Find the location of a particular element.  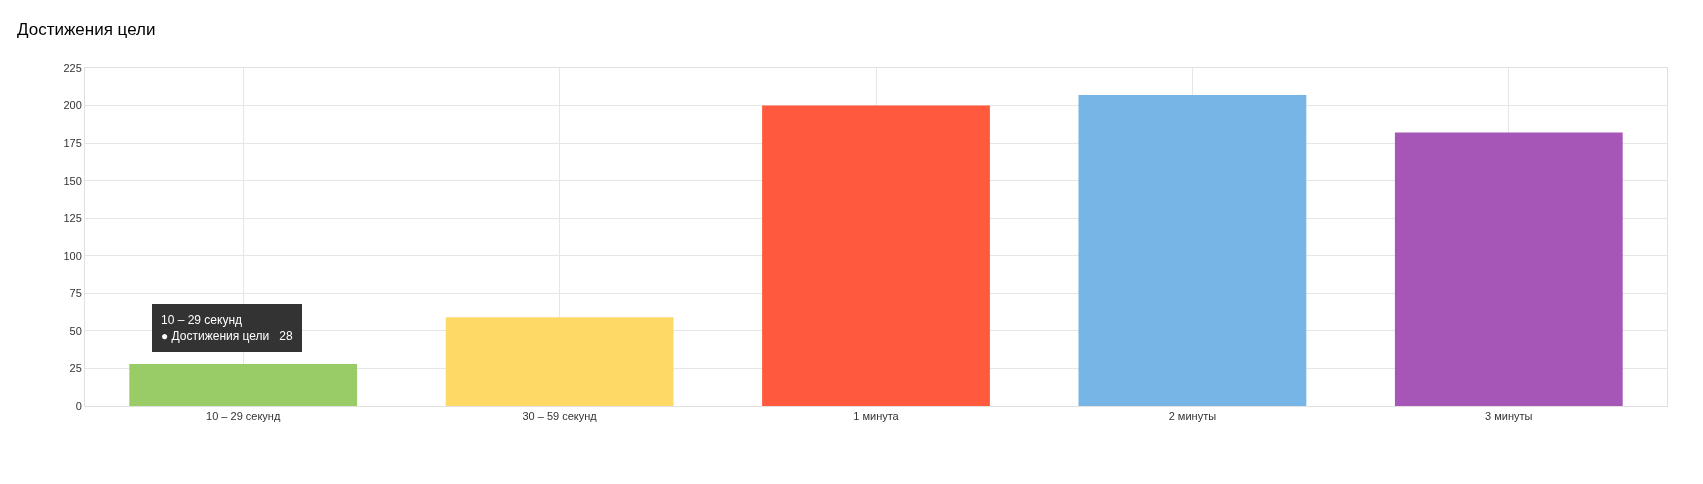

y-tick-label: 175 is located at coordinates (72, 142).